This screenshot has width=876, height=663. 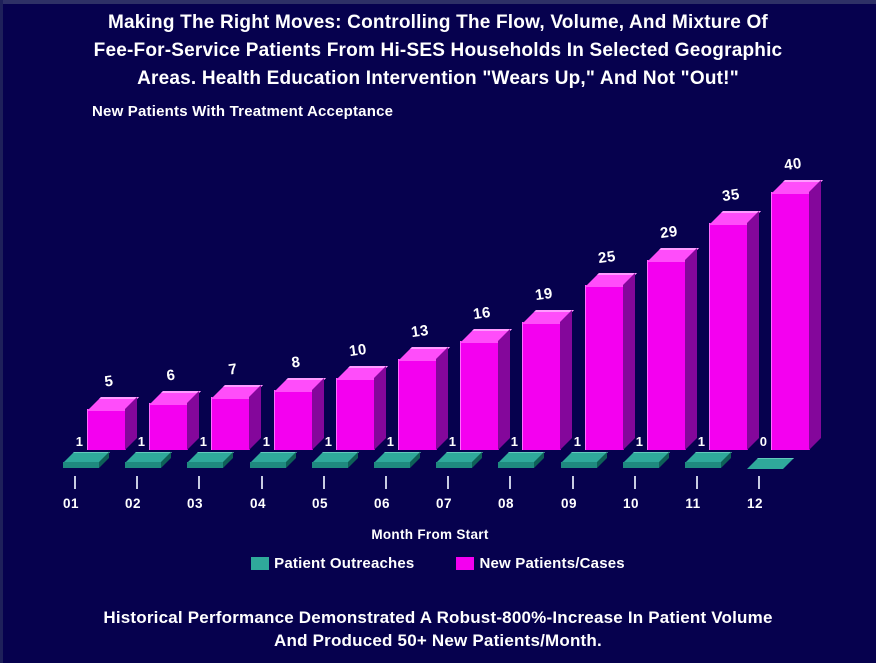 I want to click on legend-label: New Patients/Cases, so click(x=552, y=563).